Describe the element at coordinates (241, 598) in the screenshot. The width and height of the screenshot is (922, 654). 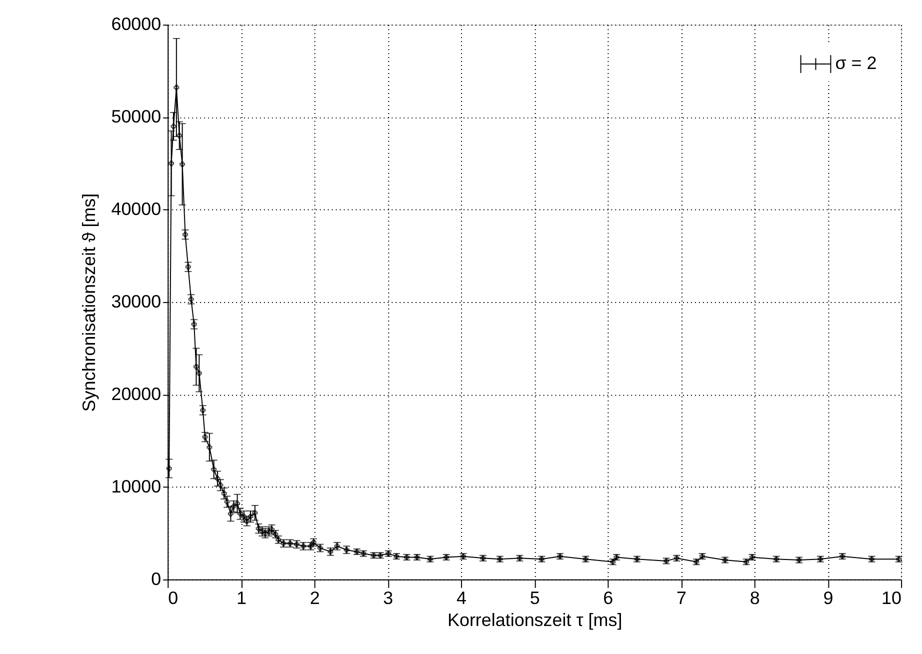
I see `x-tick-label: 1` at that location.